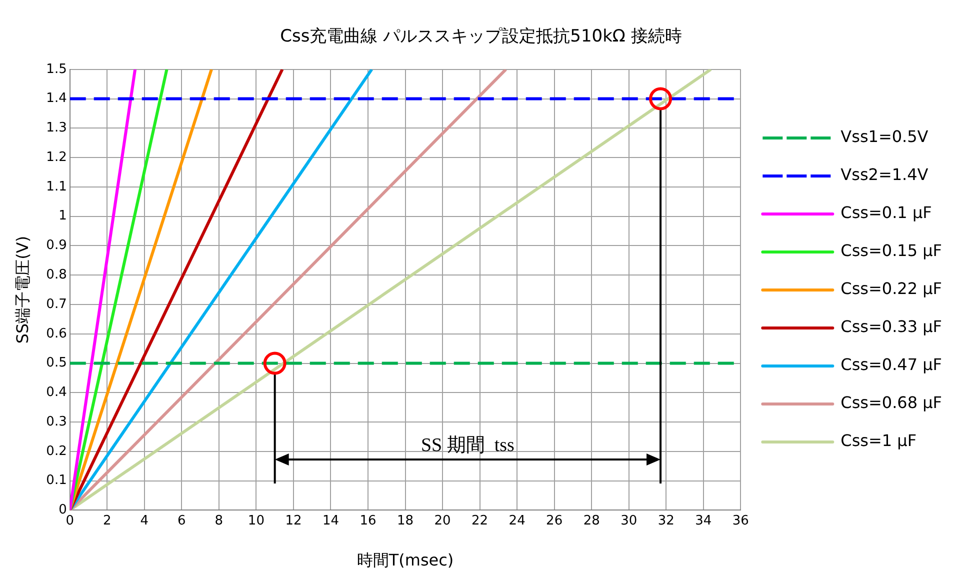 The height and width of the screenshot is (580, 962). I want to click on y-tick-label: 1.4, so click(56, 98).